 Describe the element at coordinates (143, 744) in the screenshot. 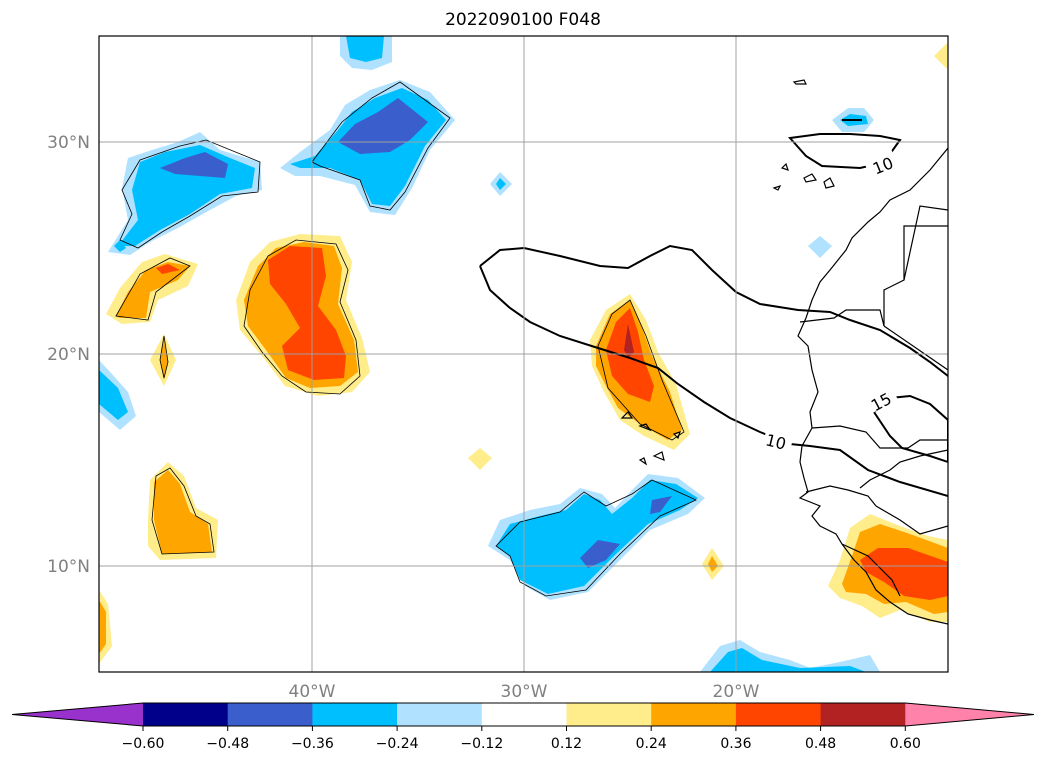

I see `colorbar-tick-label: −0.60` at that location.